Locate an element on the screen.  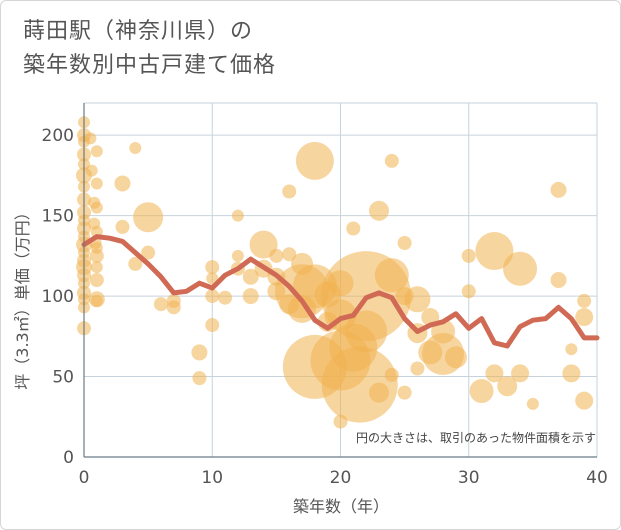
x-tick-label: 0 is located at coordinates (84, 478).